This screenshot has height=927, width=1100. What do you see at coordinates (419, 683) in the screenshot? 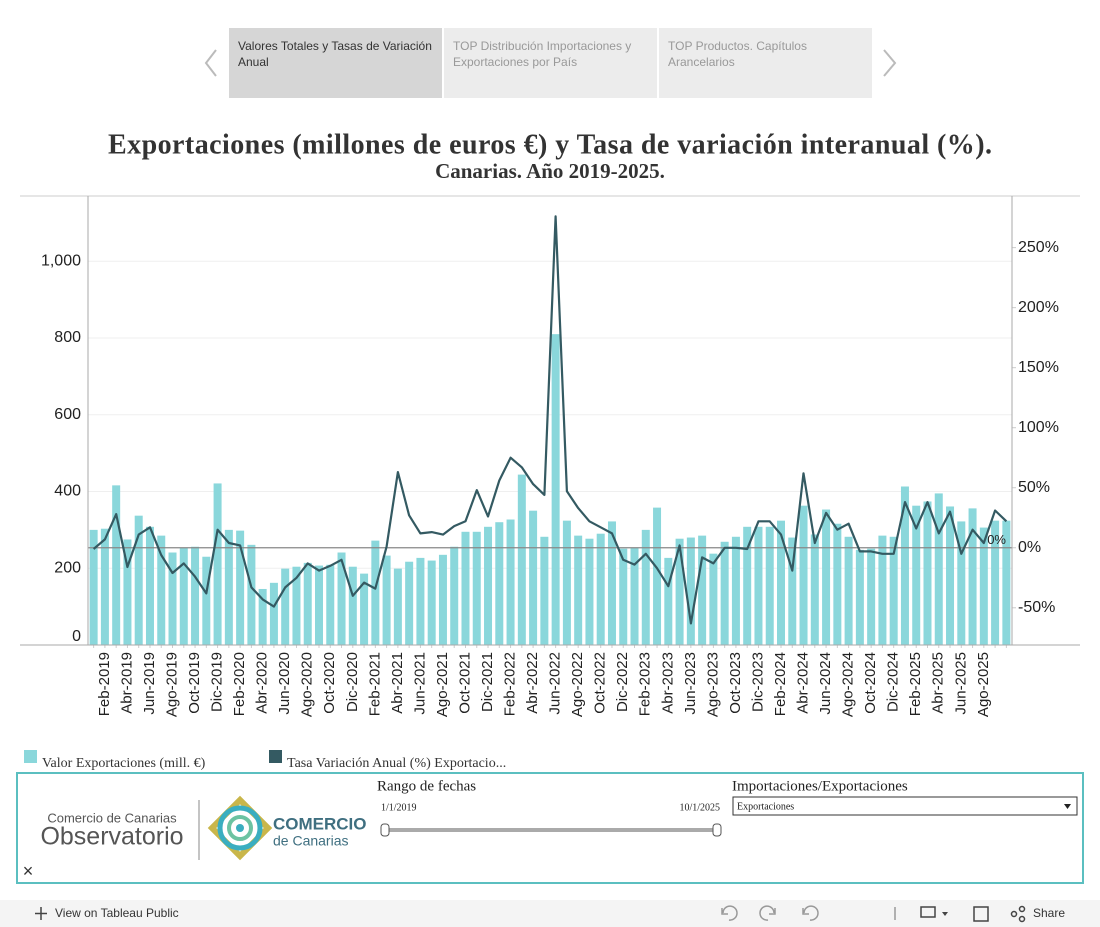
I see `x-tick-label: Jun-2021` at bounding box center [419, 683].